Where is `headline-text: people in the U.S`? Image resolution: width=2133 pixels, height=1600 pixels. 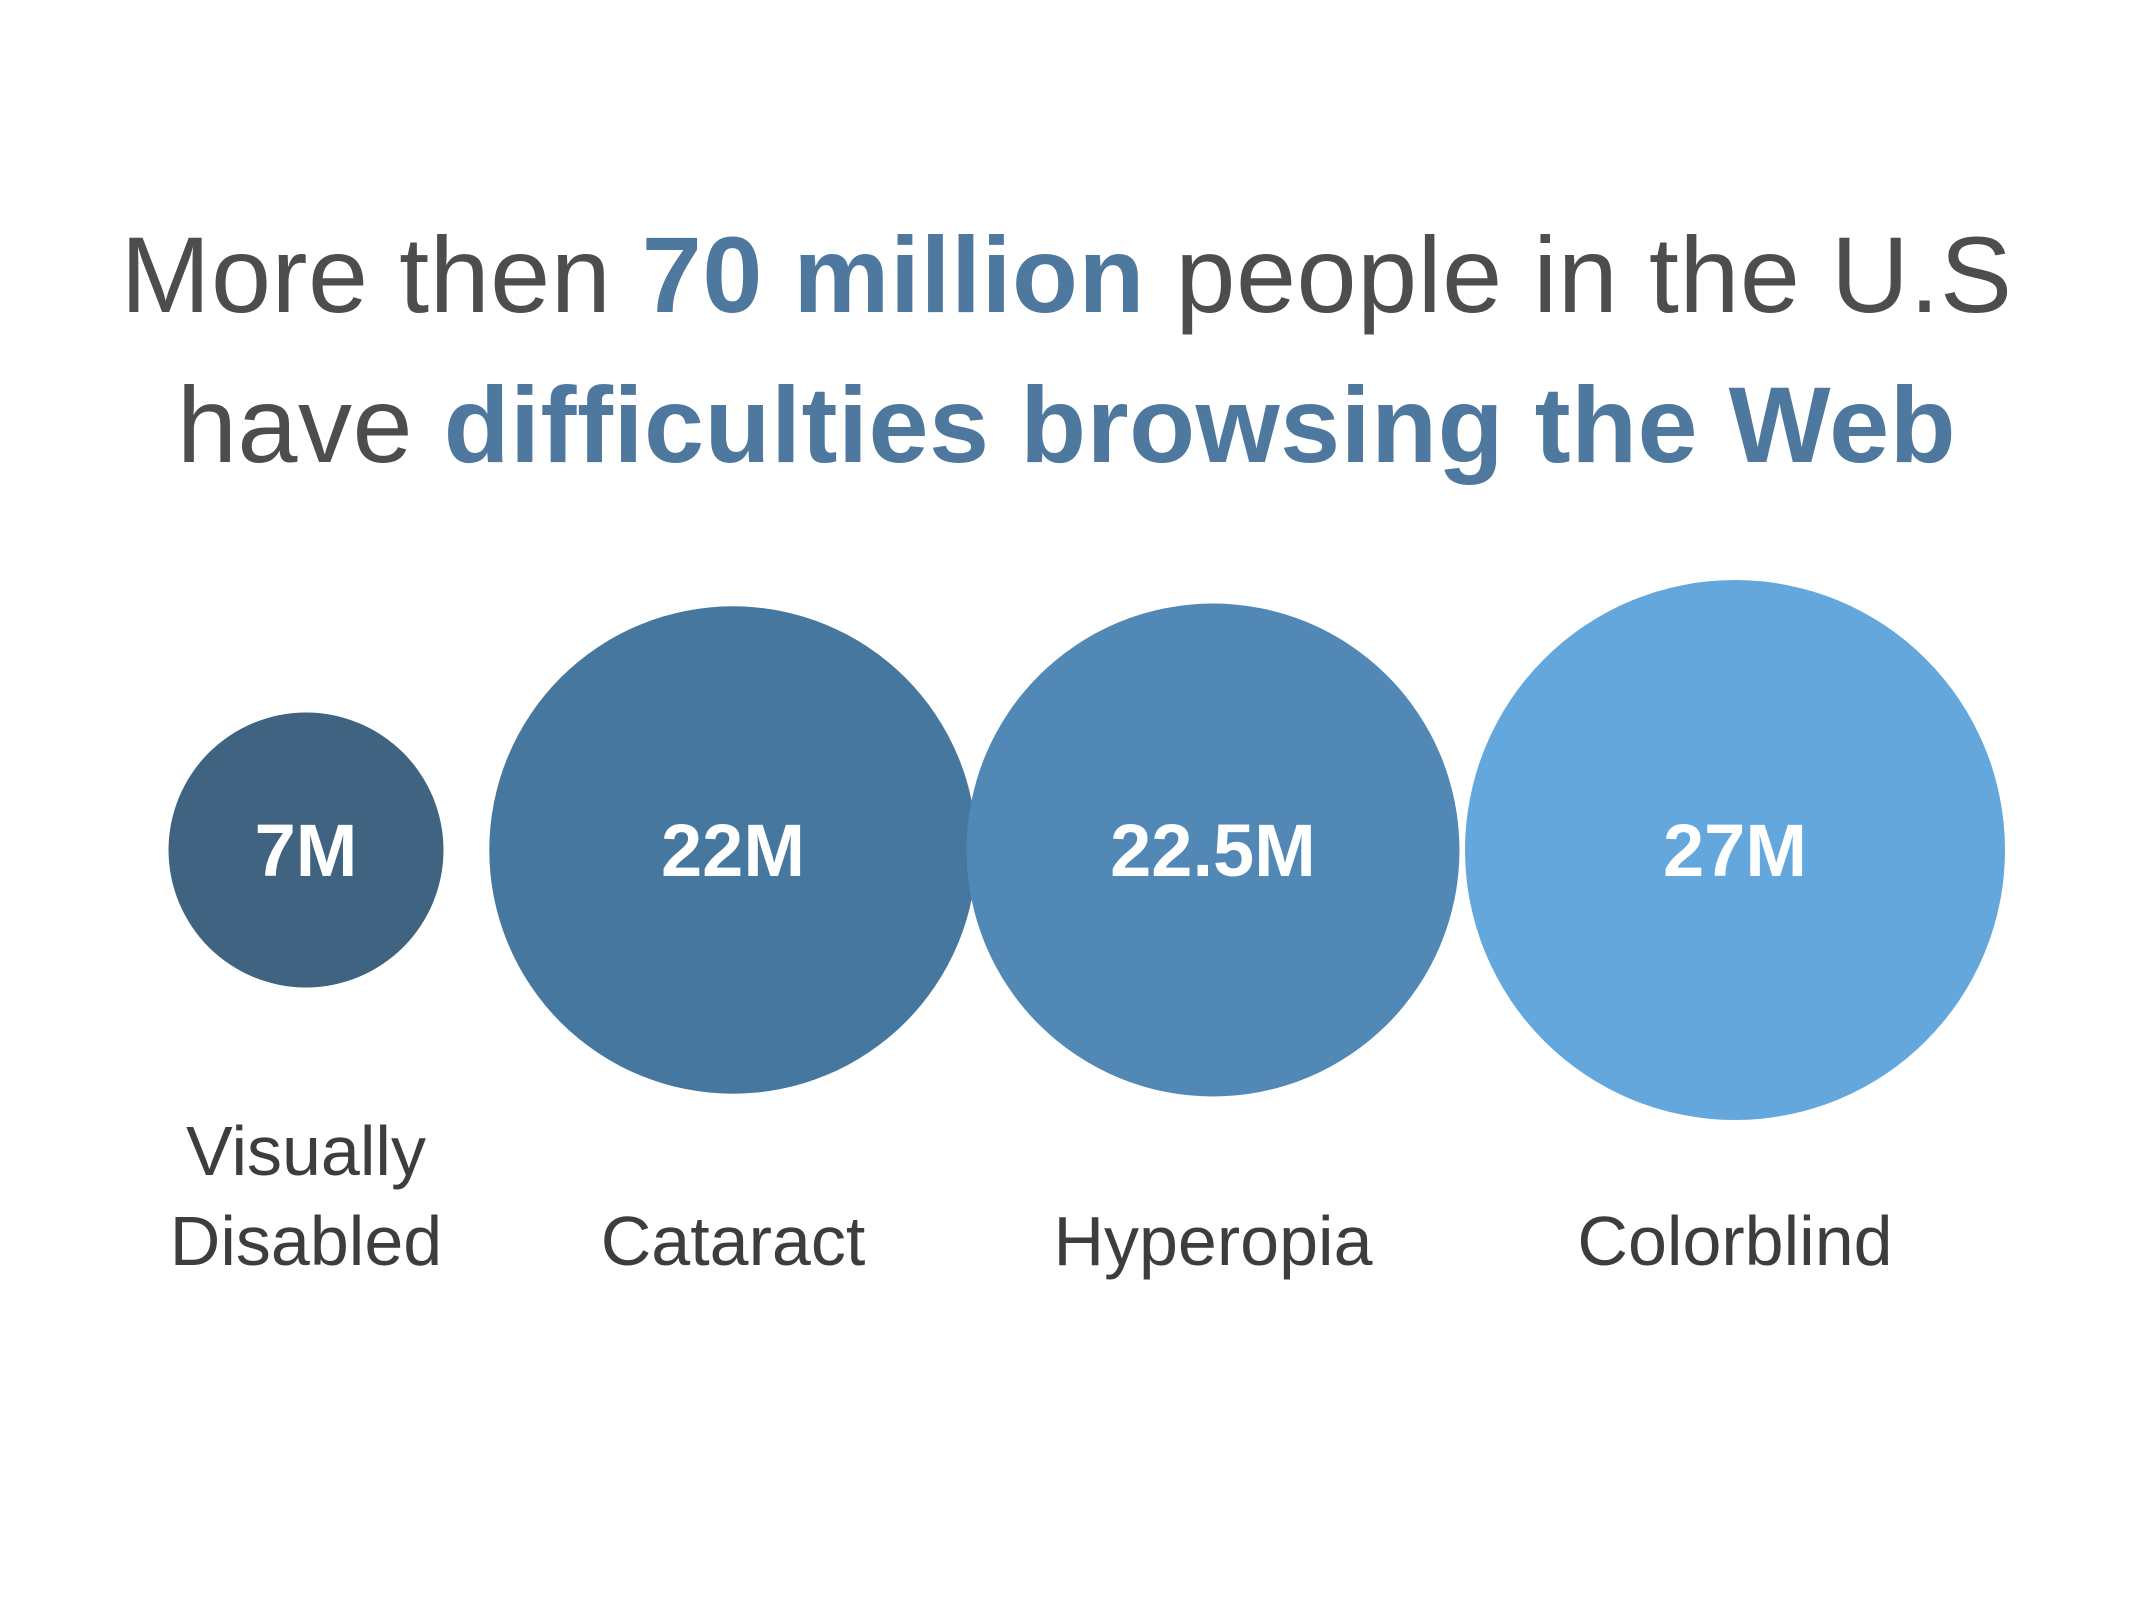 headline-text: people in the U.S is located at coordinates (1578, 274).